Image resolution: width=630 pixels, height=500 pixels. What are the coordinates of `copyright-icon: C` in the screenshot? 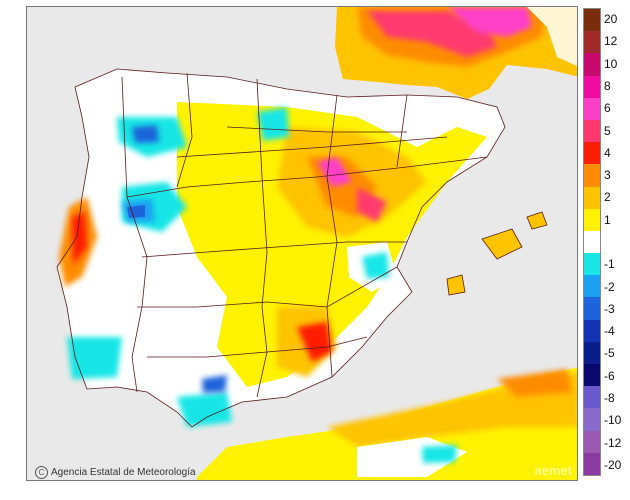 It's located at (41, 472).